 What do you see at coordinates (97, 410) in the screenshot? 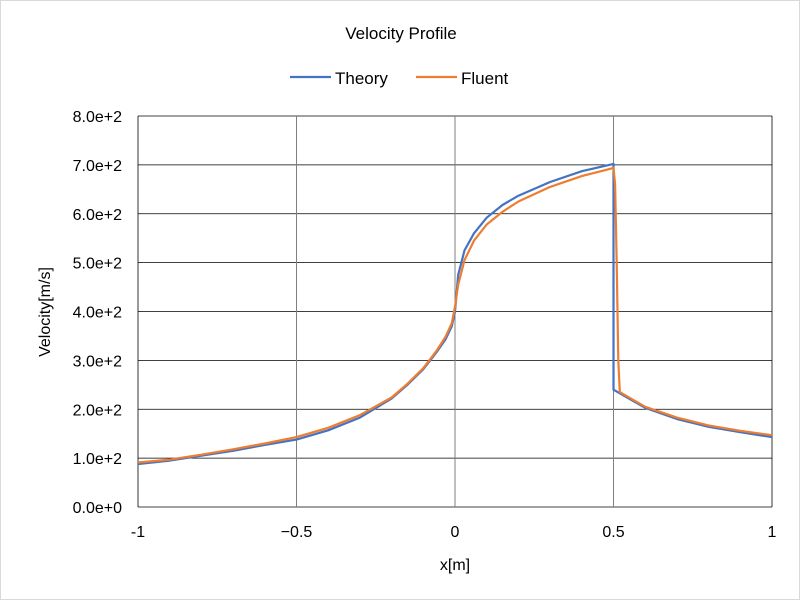
I see `y-tick-label: 2.0e+2` at bounding box center [97, 410].